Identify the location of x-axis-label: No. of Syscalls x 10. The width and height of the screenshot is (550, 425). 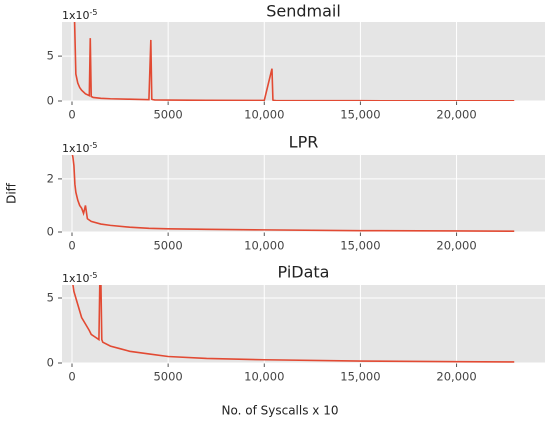
(280, 411).